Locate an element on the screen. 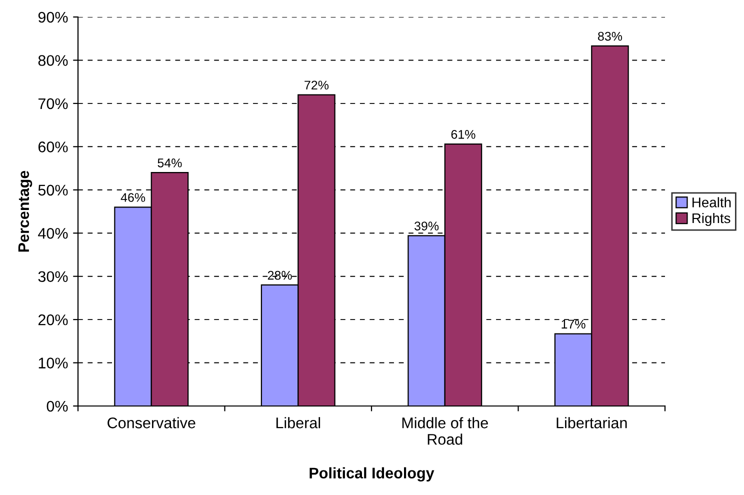 This screenshot has height=495, width=744. y-tick-label: 60% is located at coordinates (53, 147).